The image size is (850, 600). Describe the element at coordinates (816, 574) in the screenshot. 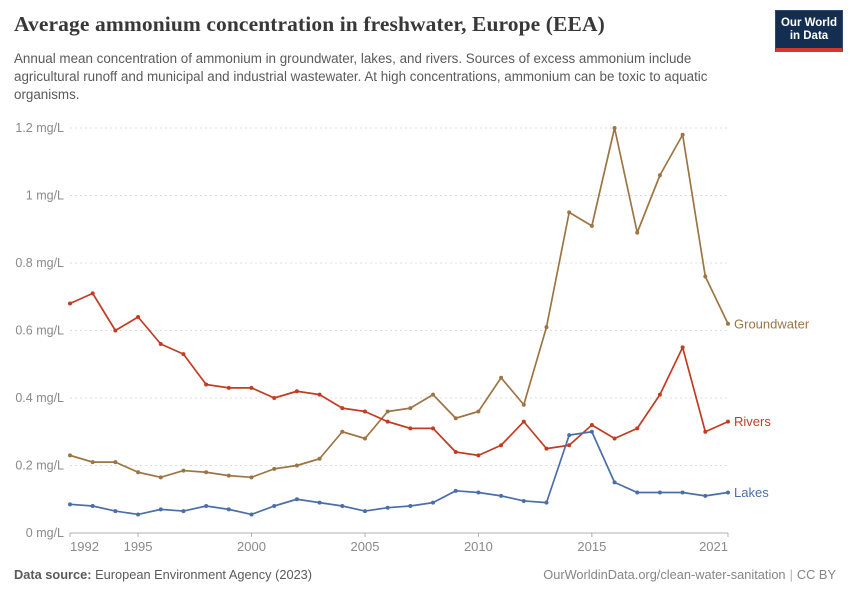

I see `license-link: CC BY` at that location.